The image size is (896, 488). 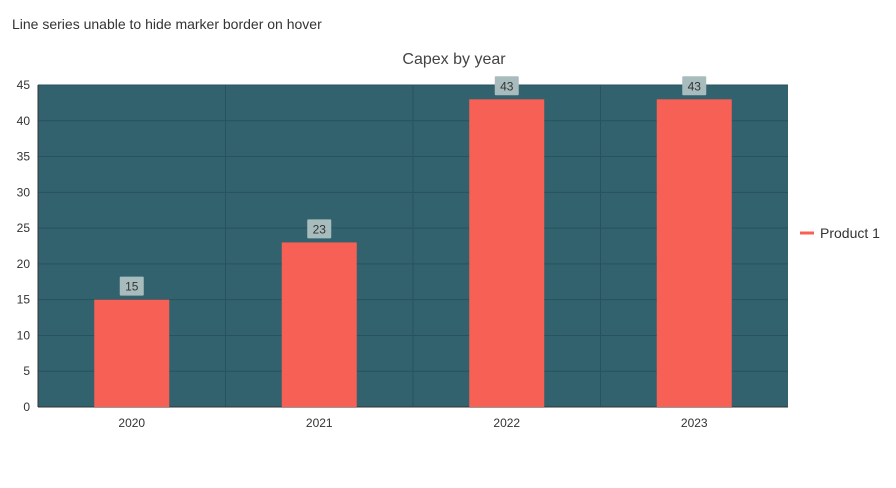 I want to click on data-label-box-2022, so click(x=506, y=86).